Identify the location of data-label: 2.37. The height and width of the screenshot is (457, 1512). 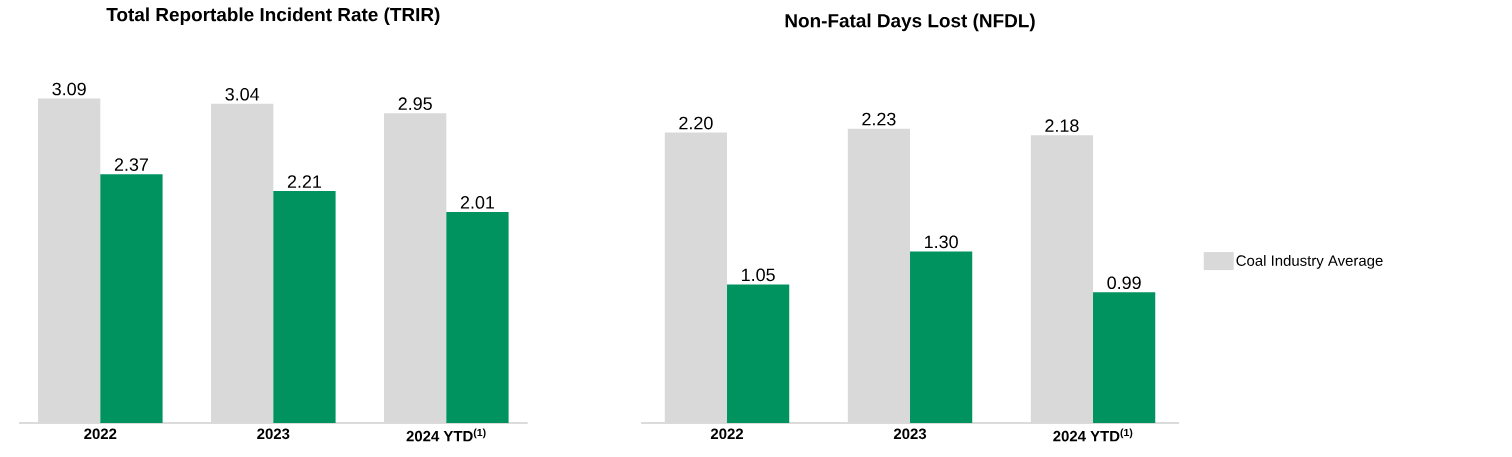
(131, 164).